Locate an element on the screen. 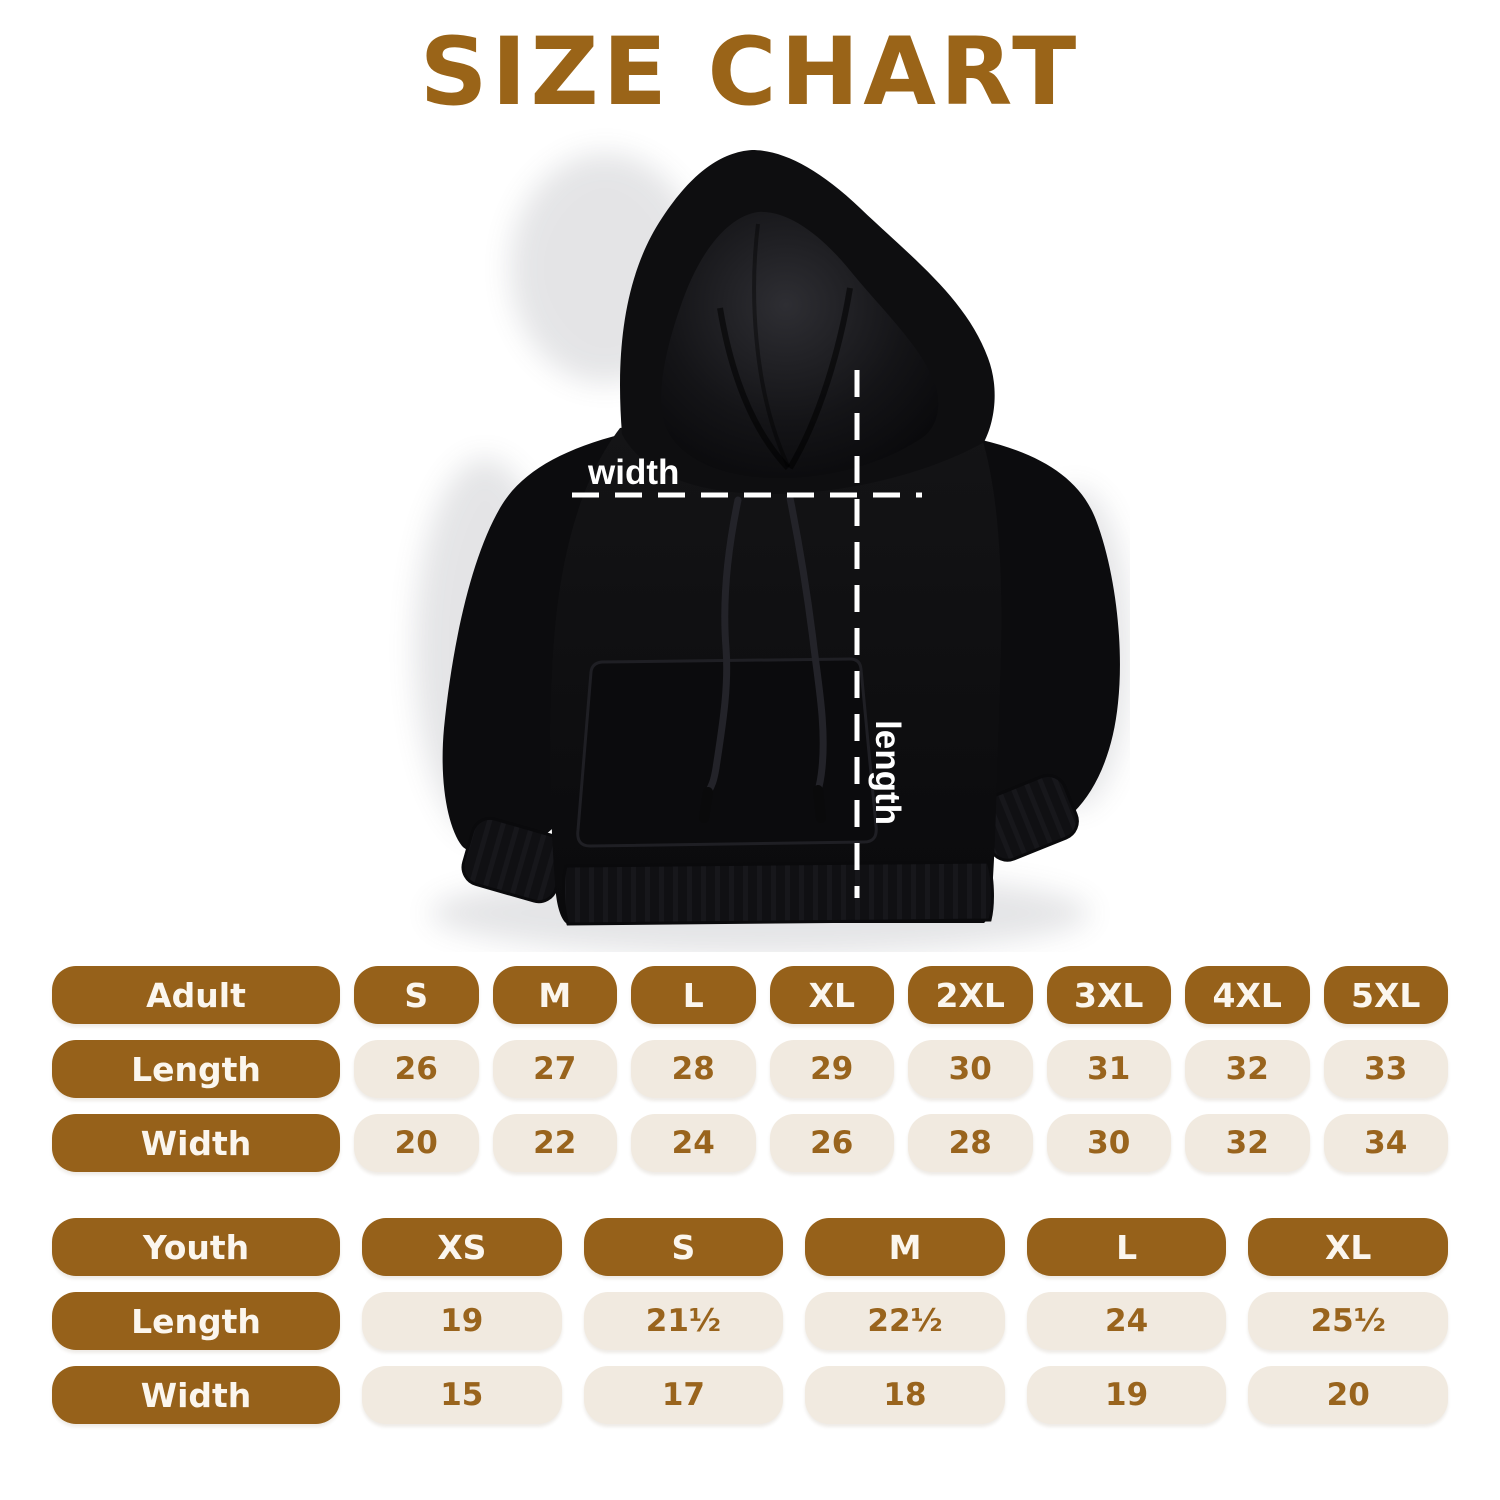 This screenshot has height=1500, width=1500. page-title: SIZE CHART is located at coordinates (750, 72).